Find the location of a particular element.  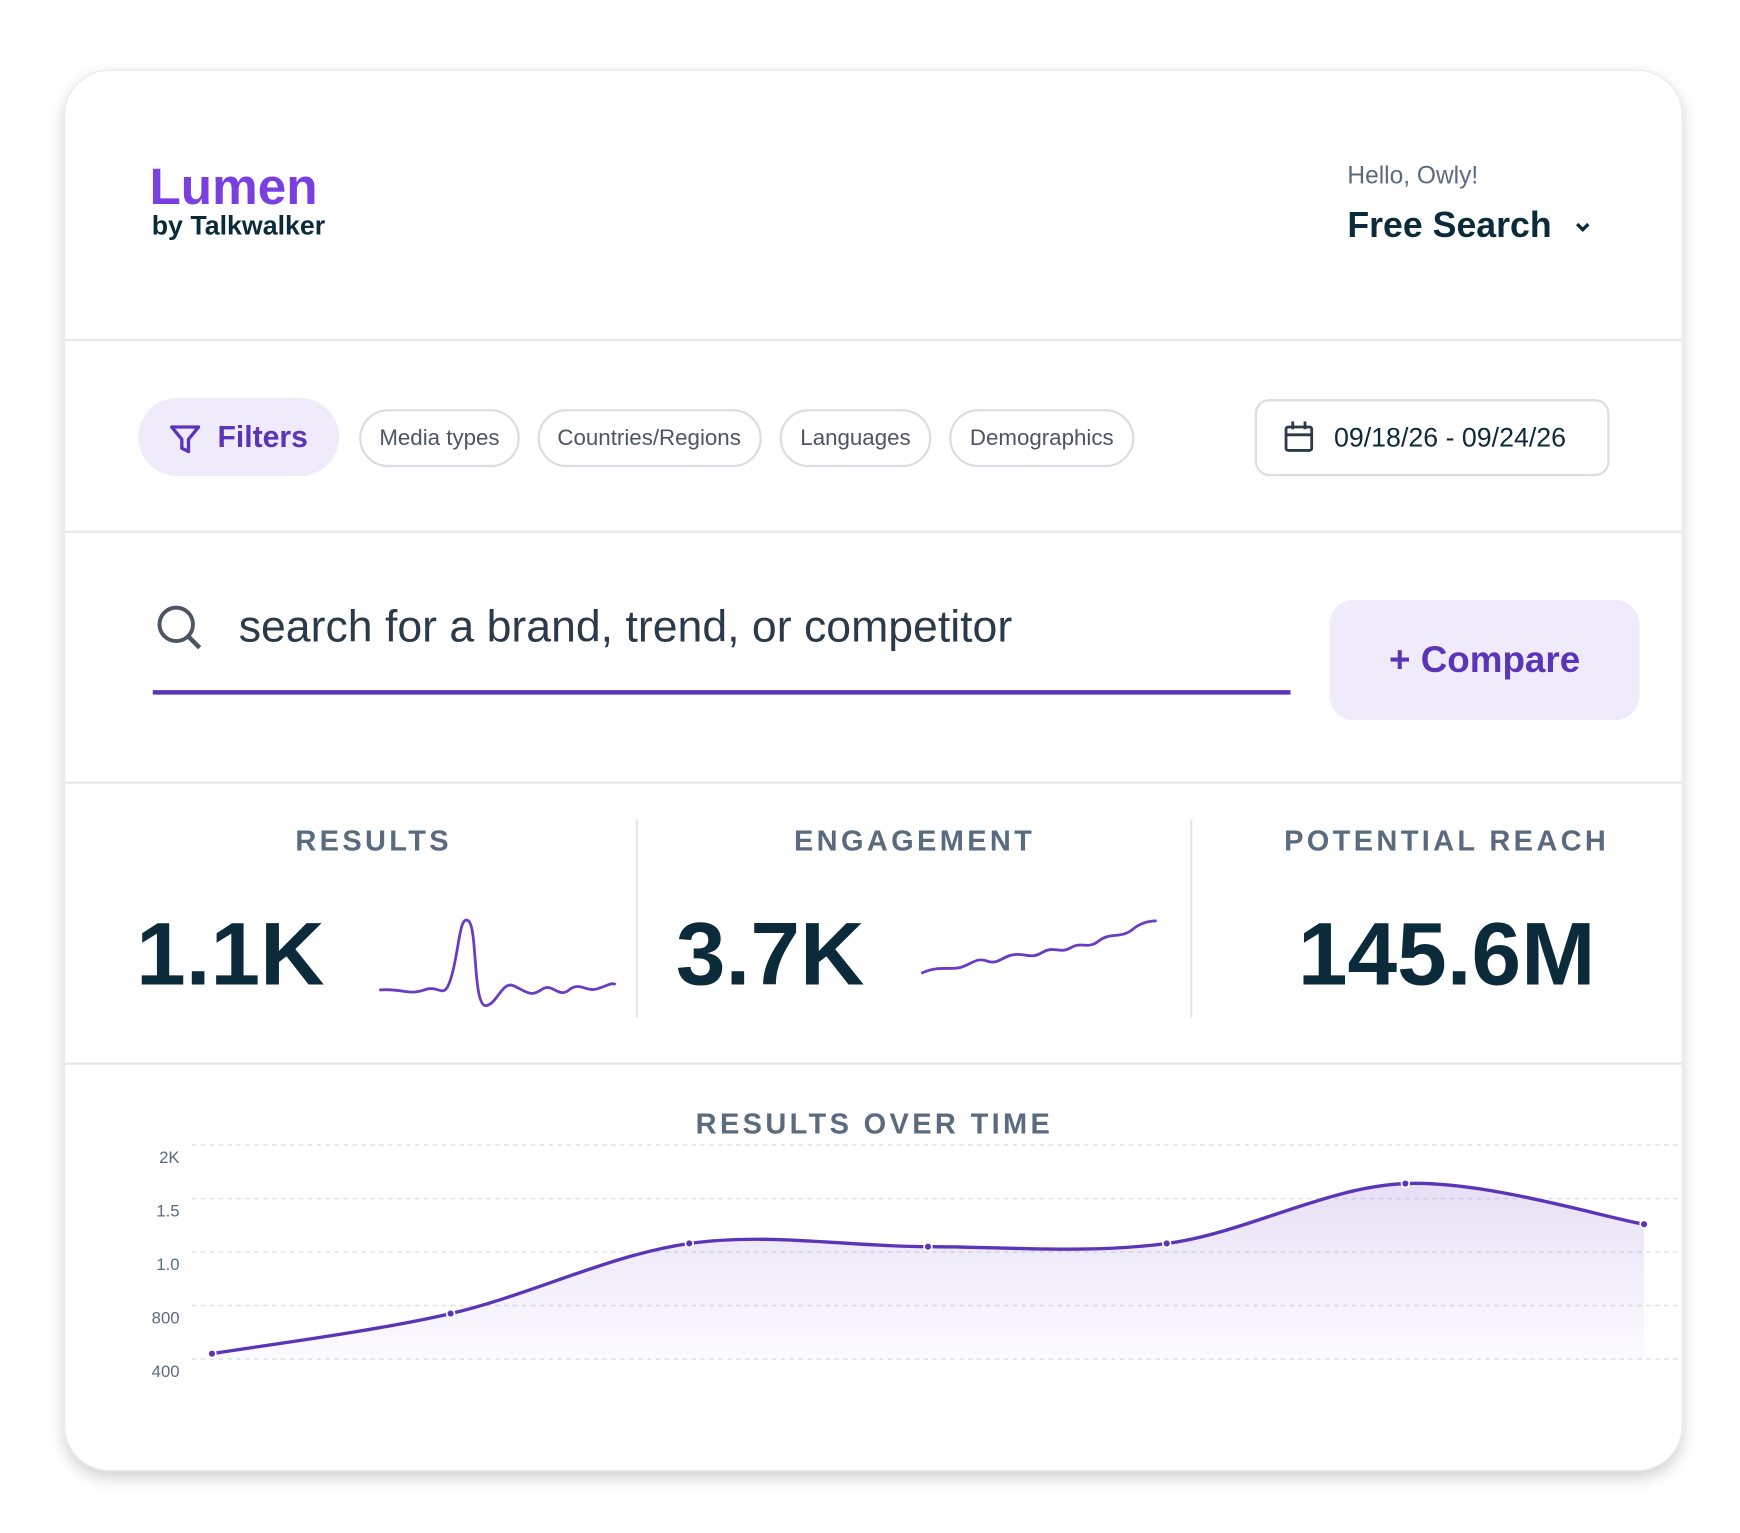

date-range: 09/18/26 - 09/24/26 is located at coordinates (1450, 437).